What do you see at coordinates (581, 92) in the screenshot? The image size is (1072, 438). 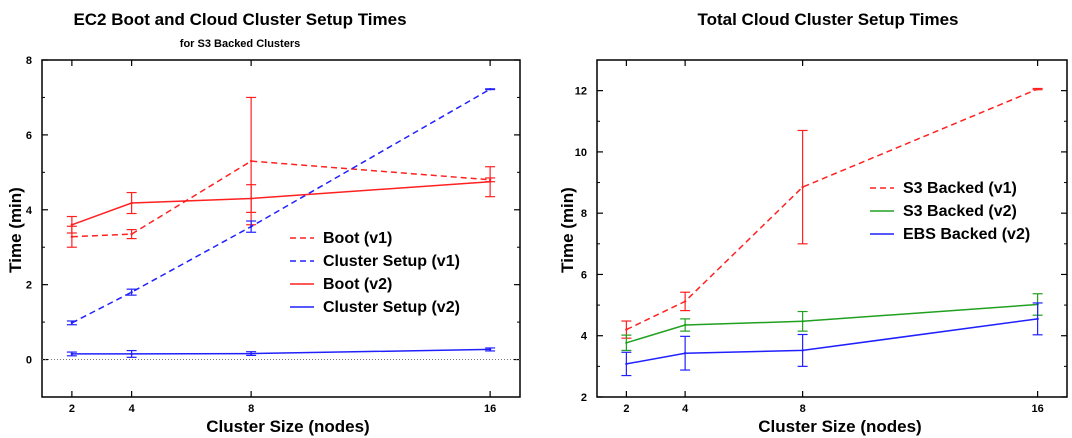 I see `chart-right-y-tick-label: 12` at bounding box center [581, 92].